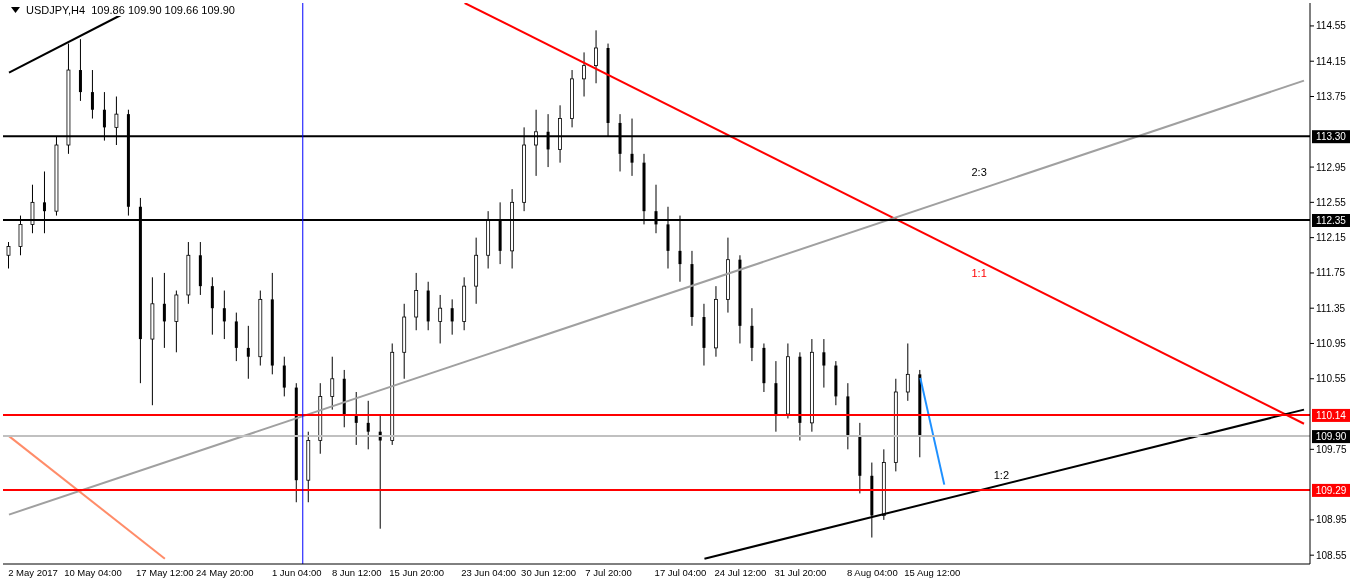 Image resolution: width=1358 pixels, height=584 pixels. What do you see at coordinates (1331, 273) in the screenshot?
I see `y-tick-label: 111.75` at bounding box center [1331, 273].